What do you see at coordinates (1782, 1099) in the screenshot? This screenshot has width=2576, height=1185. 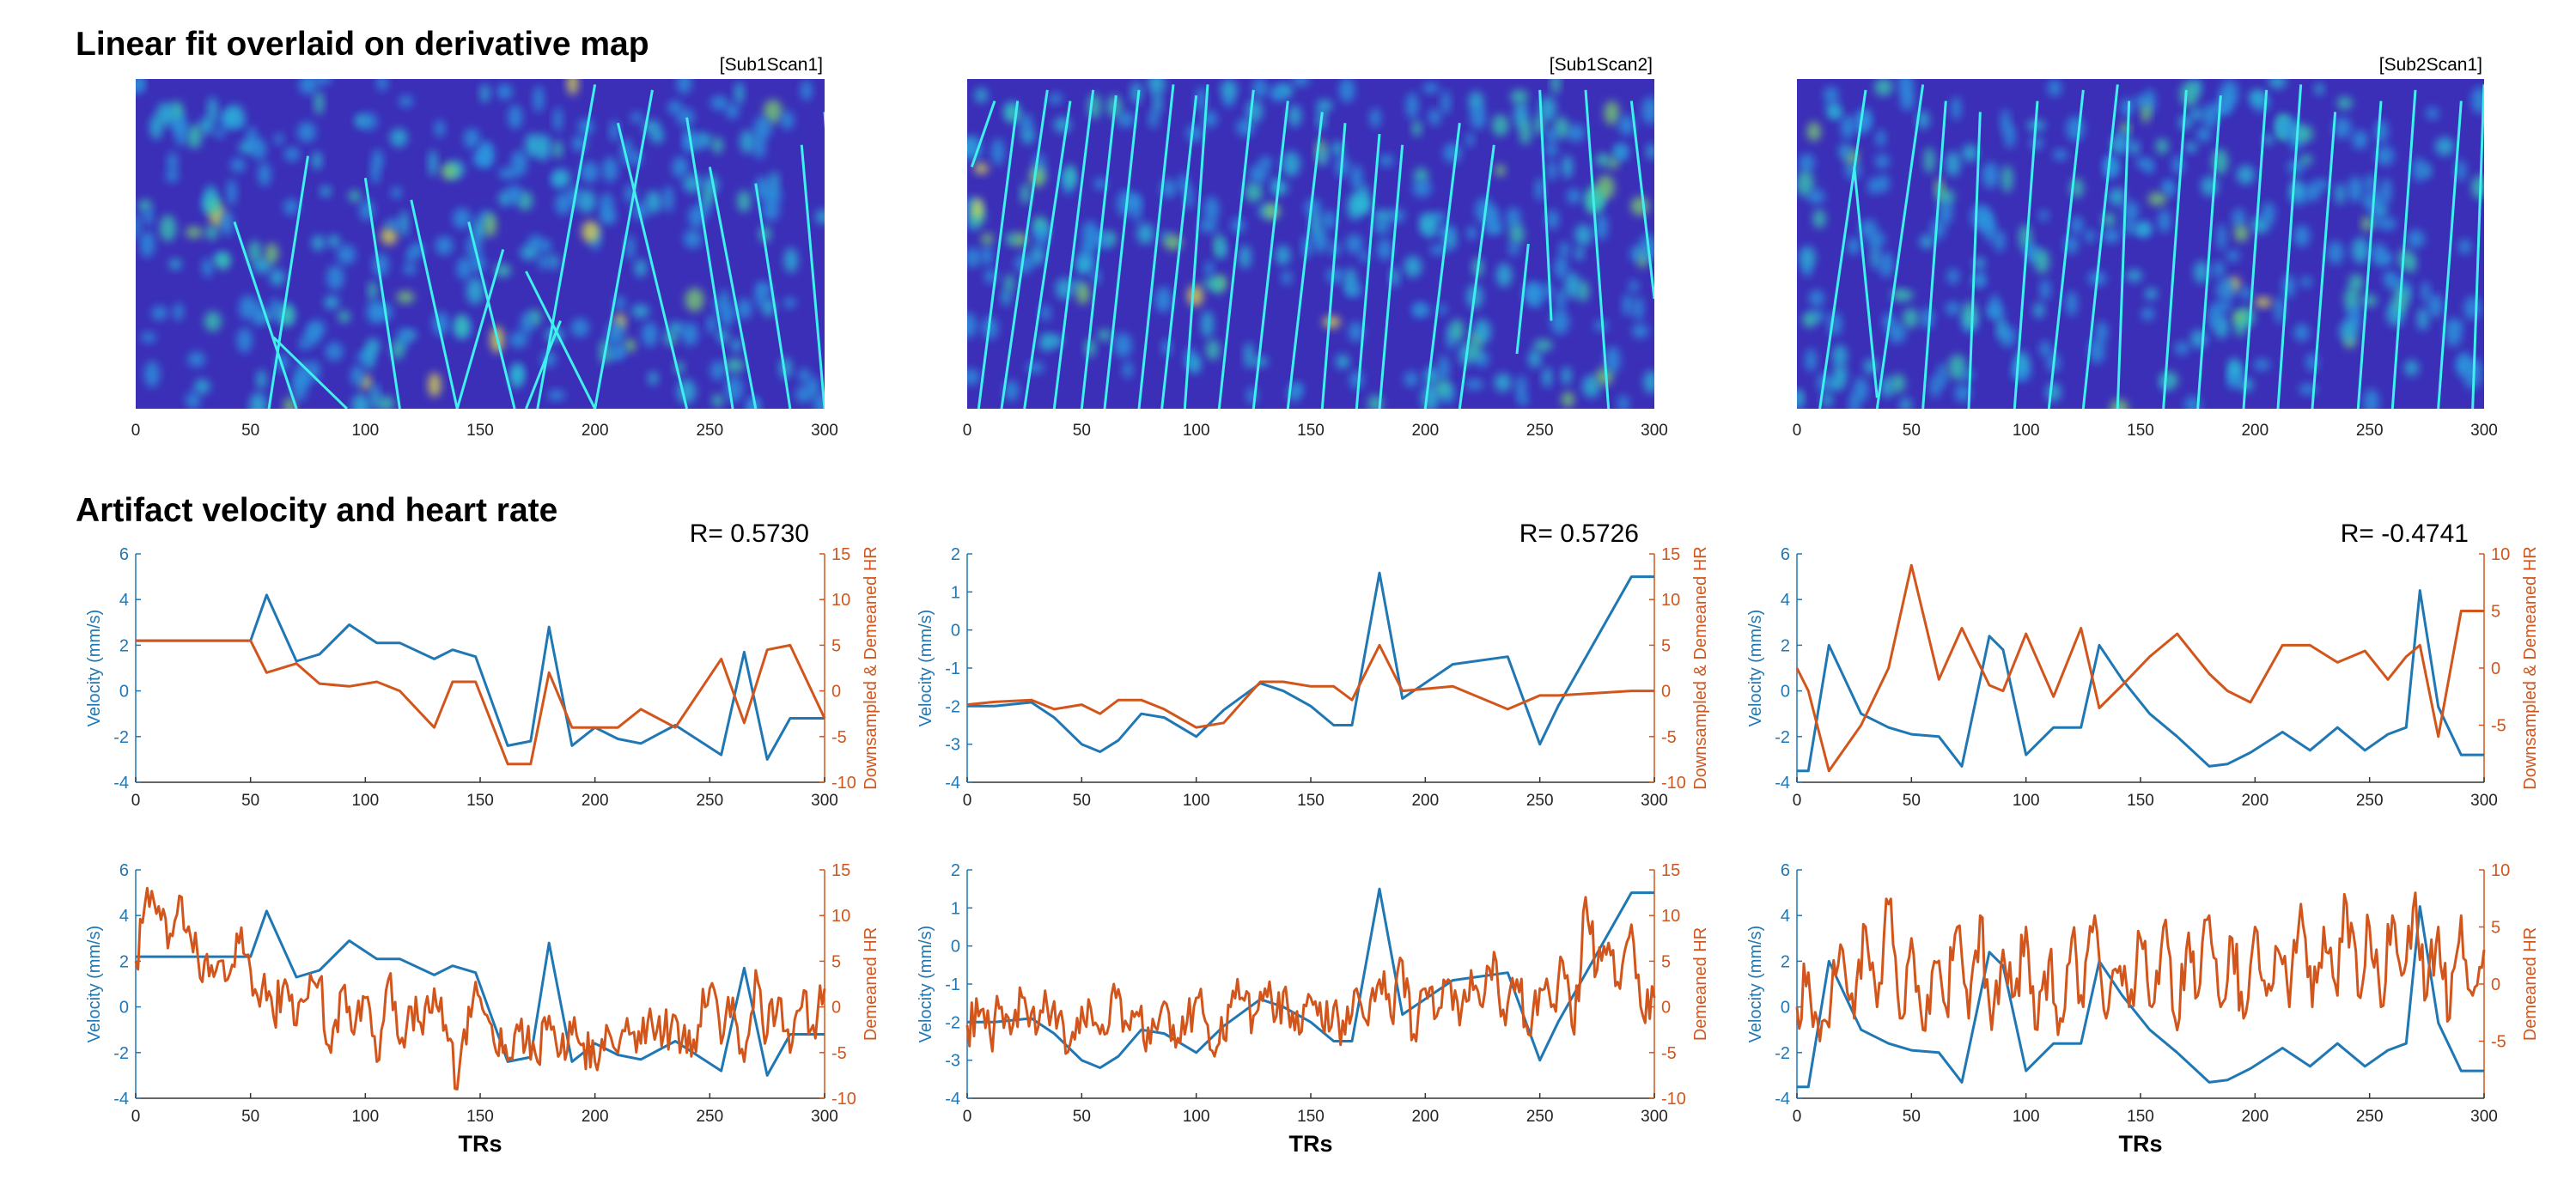 I see `y-tick-label: -4` at bounding box center [1782, 1099].